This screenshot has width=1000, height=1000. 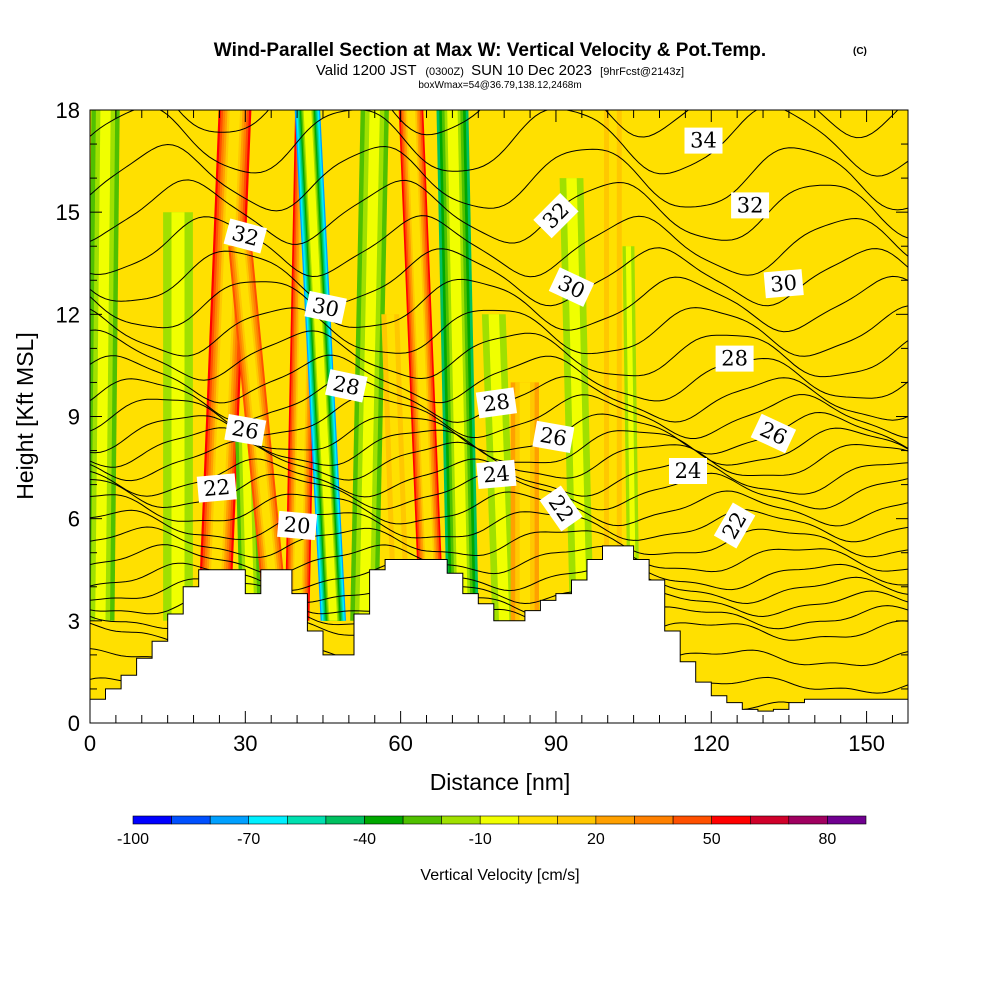 I want to click on colorbar-tick-label: -70, so click(x=248, y=839).